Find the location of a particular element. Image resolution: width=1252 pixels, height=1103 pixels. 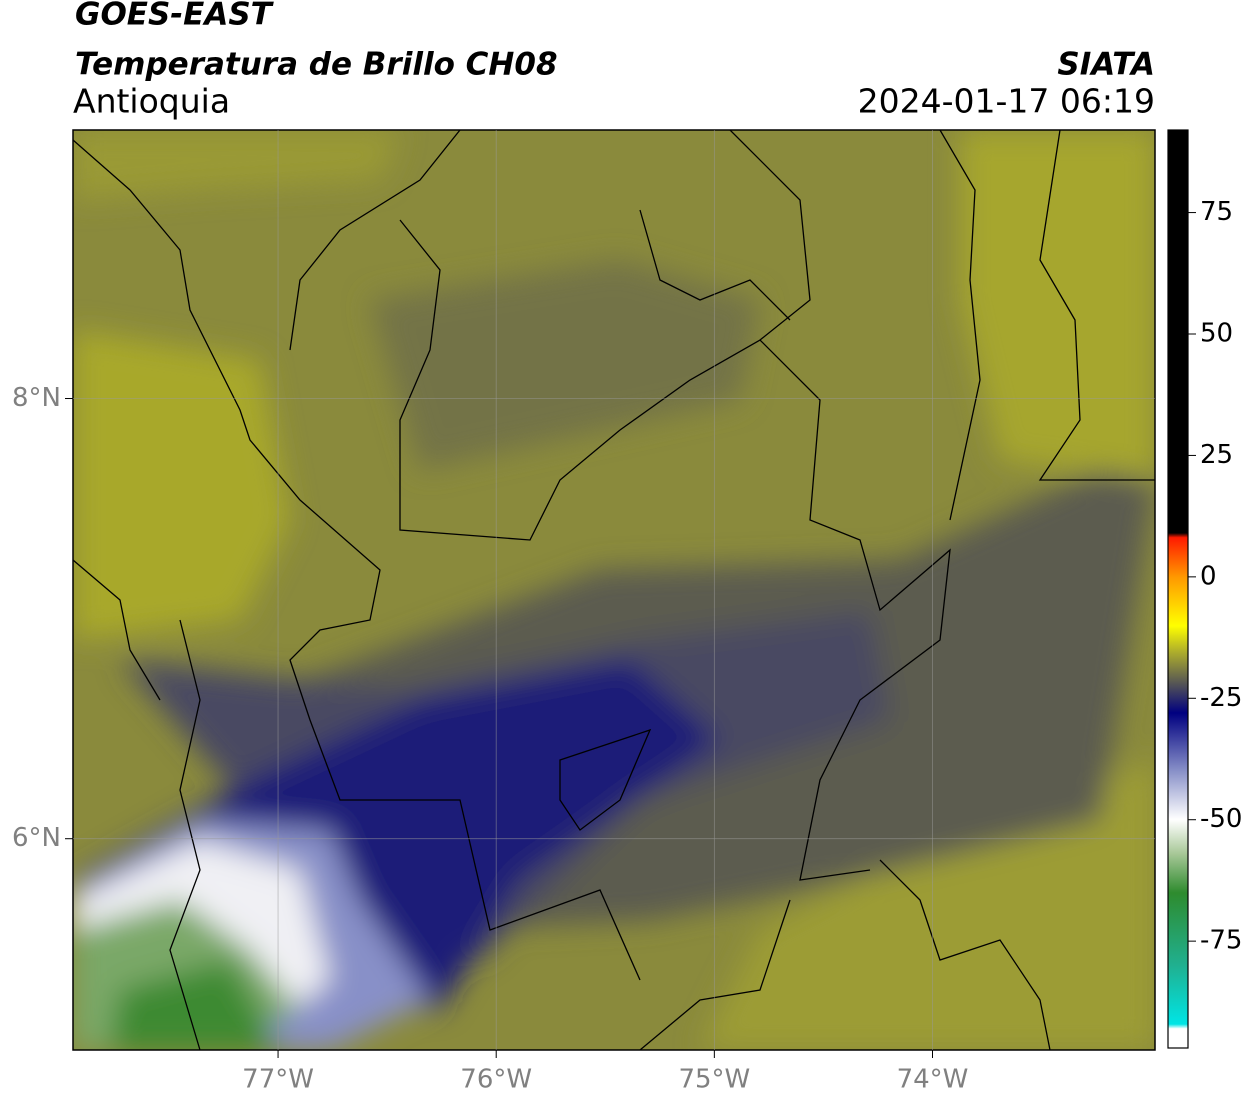

colorbar-tick-label: 50 is located at coordinates (1216, 334).